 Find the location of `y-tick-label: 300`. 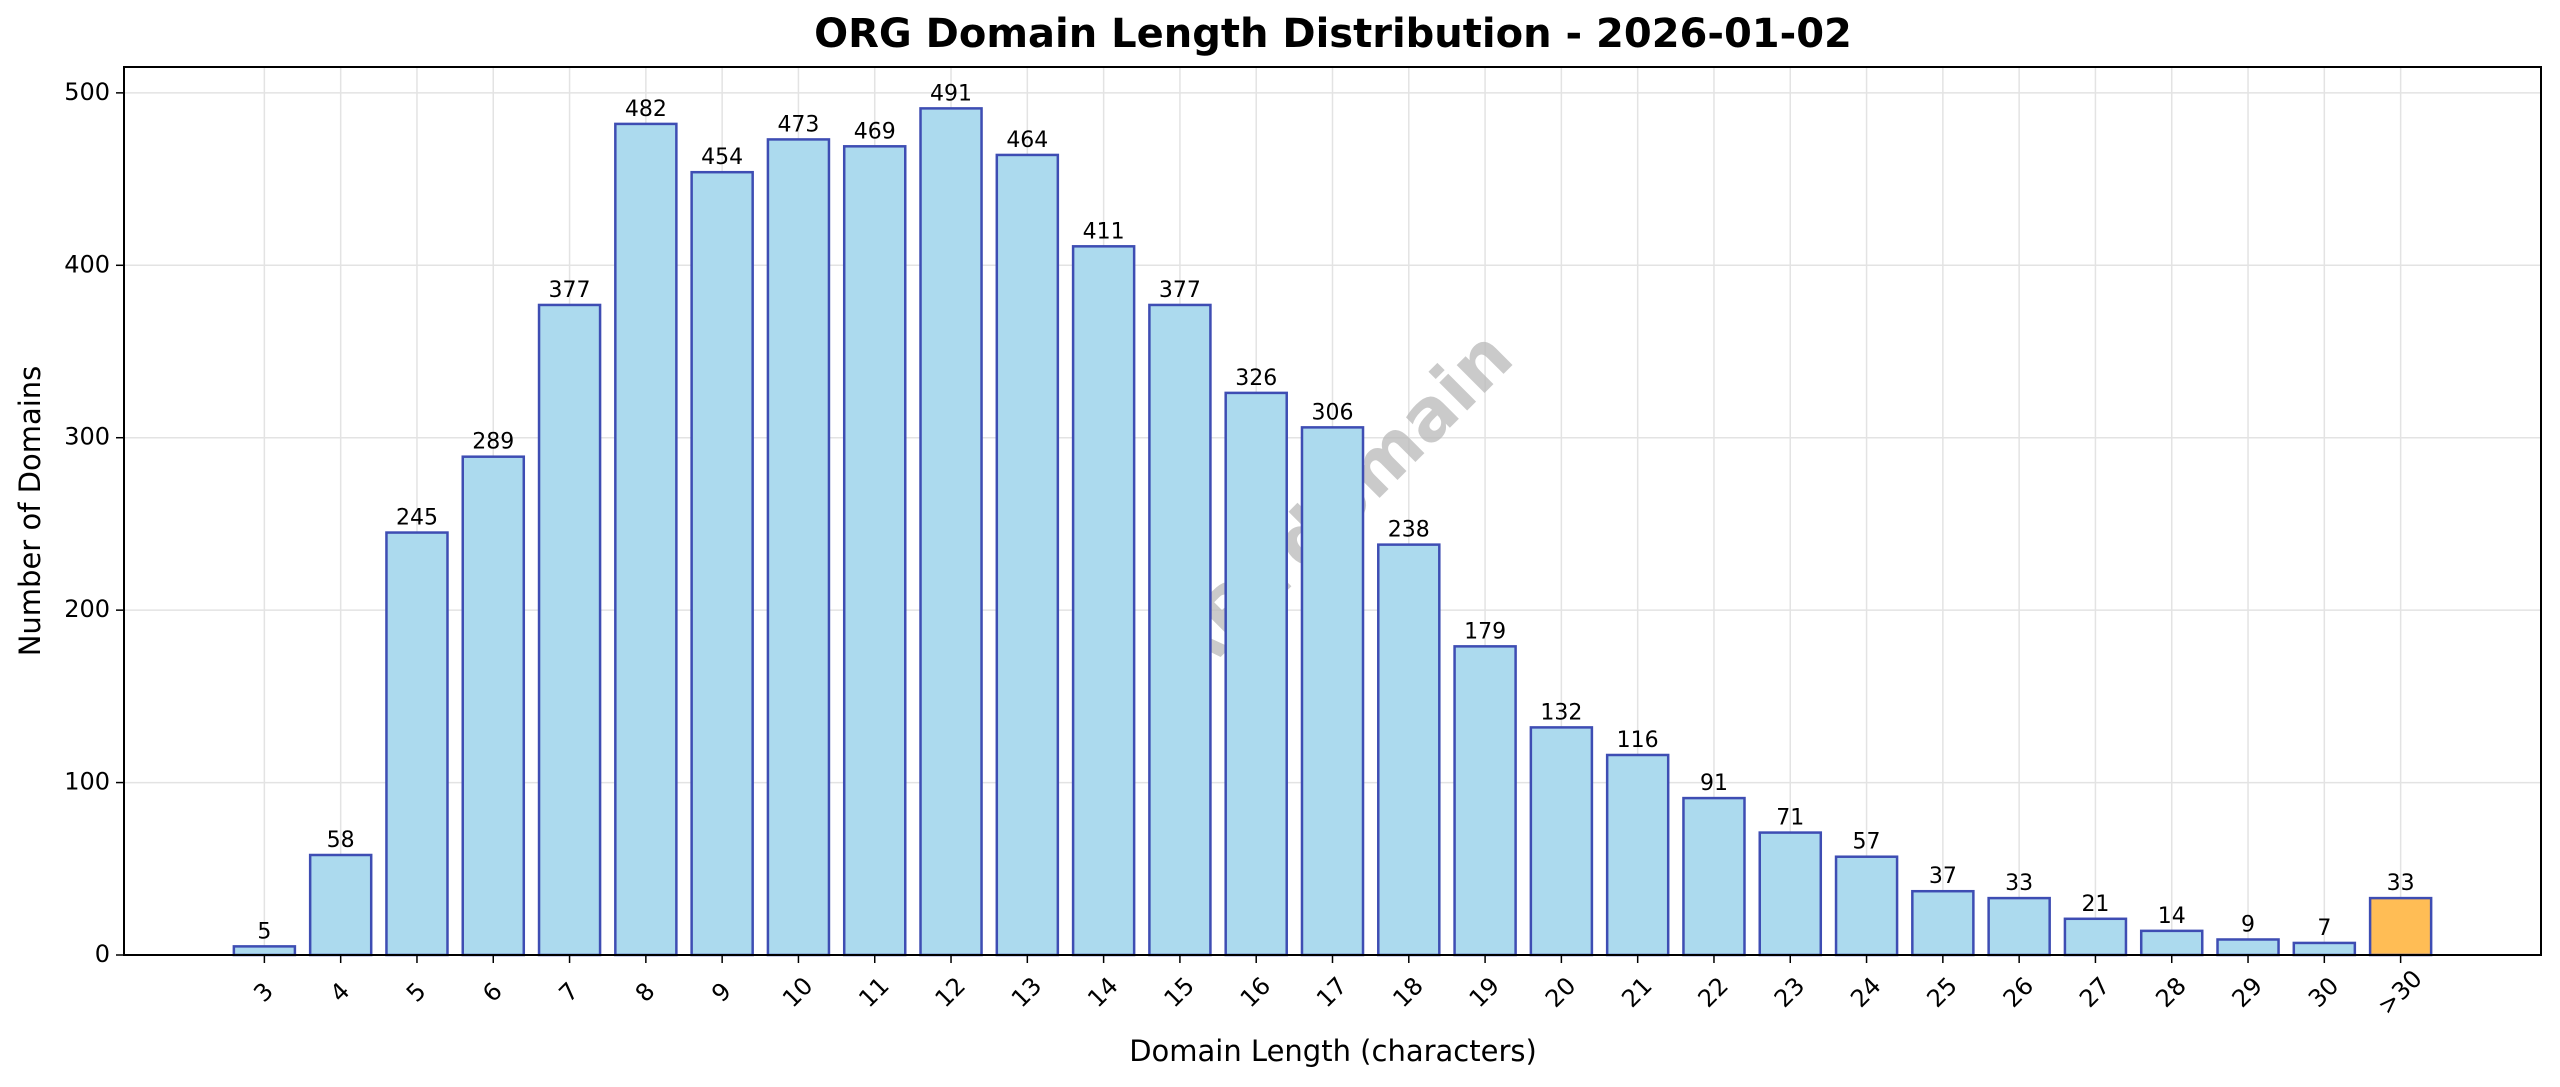

y-tick-label: 300 is located at coordinates (87, 437).